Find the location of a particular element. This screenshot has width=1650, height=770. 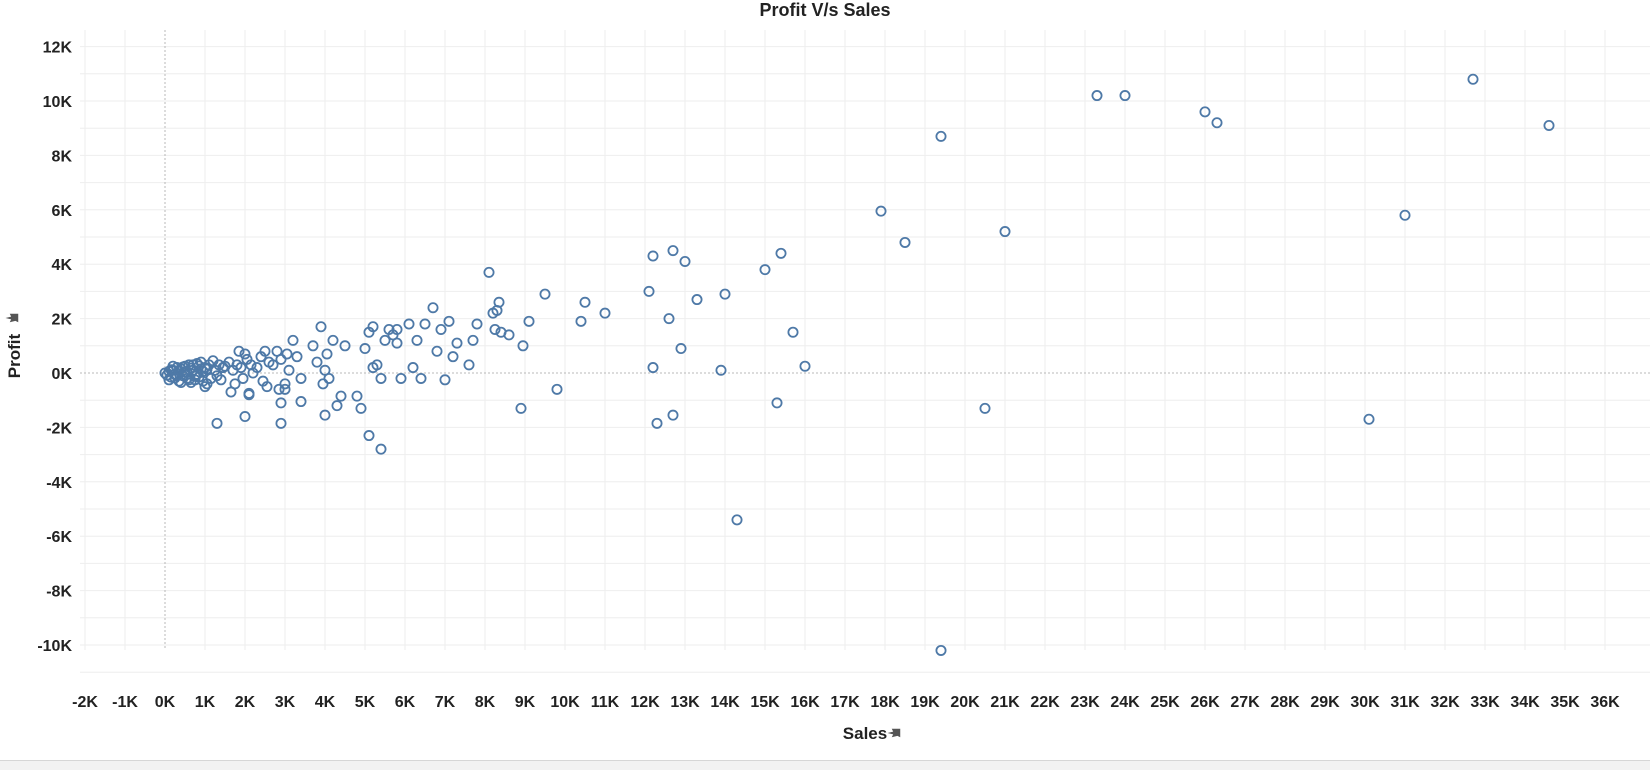

x-axis-pin-icon is located at coordinates (896, 733).